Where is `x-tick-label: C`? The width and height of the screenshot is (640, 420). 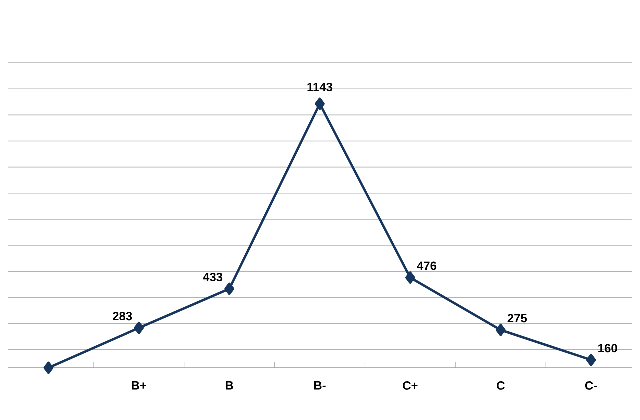
x-tick-label: C is located at coordinates (501, 386).